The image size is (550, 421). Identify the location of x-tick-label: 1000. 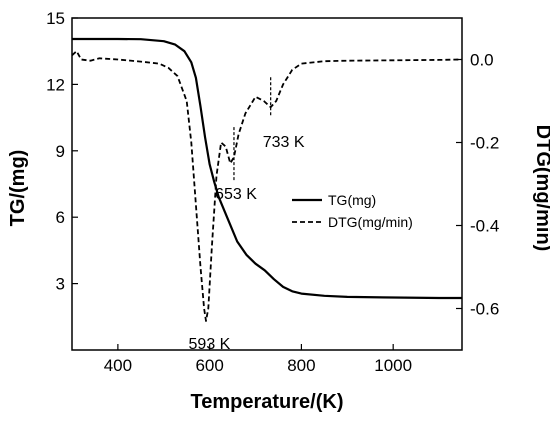
(393, 365).